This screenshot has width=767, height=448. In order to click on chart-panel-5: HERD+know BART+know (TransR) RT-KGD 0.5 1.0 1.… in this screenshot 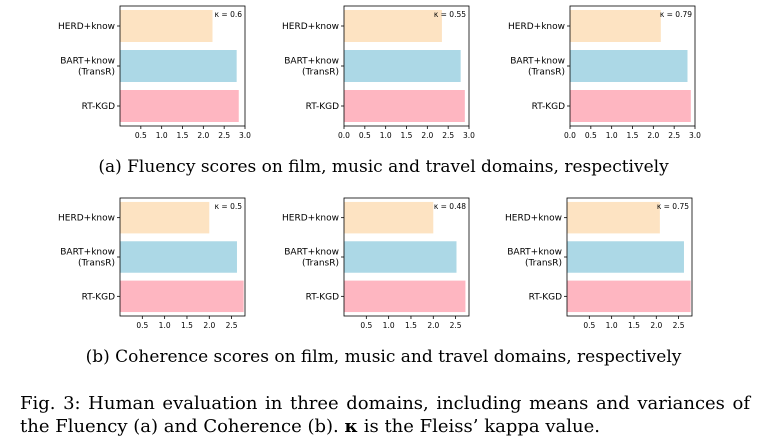, I will do `click(376, 263)`.